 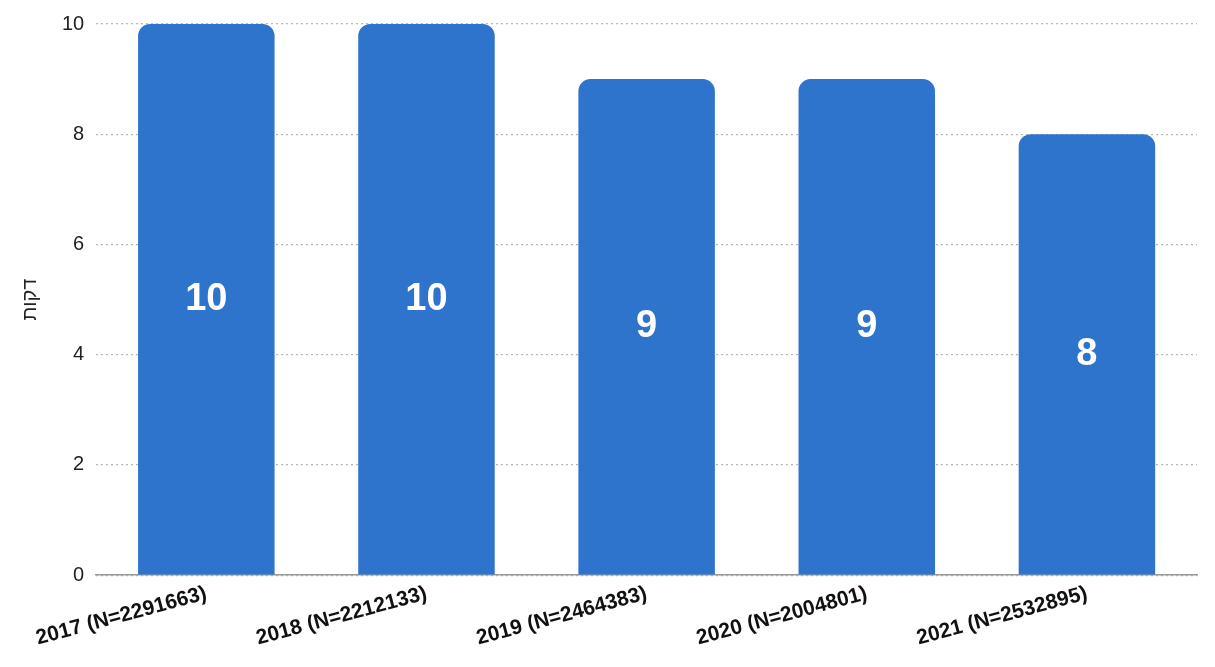 What do you see at coordinates (28, 299) in the screenshot?
I see `y-axis-title: דקות` at bounding box center [28, 299].